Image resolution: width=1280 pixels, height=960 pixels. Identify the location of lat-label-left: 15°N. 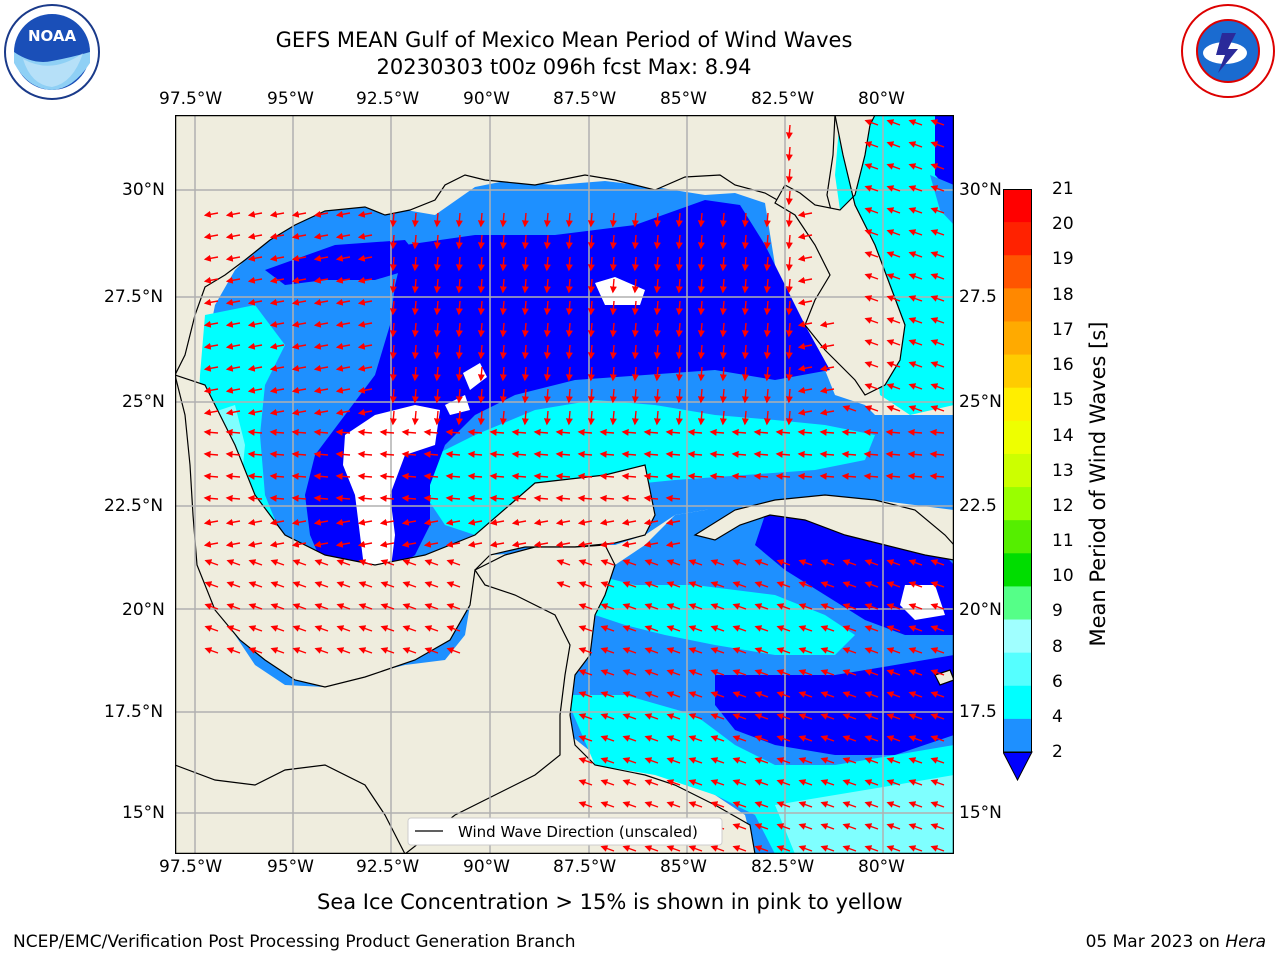
(143, 813).